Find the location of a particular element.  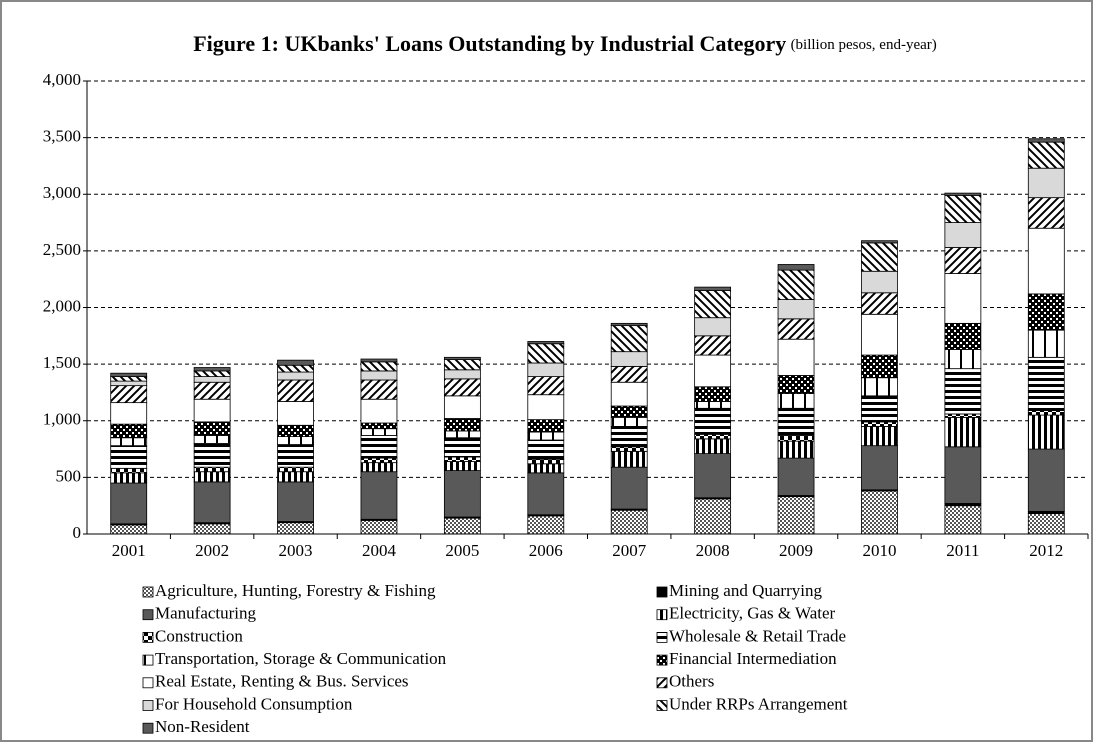

y-tick-label: 2,500 is located at coordinates (62, 249).